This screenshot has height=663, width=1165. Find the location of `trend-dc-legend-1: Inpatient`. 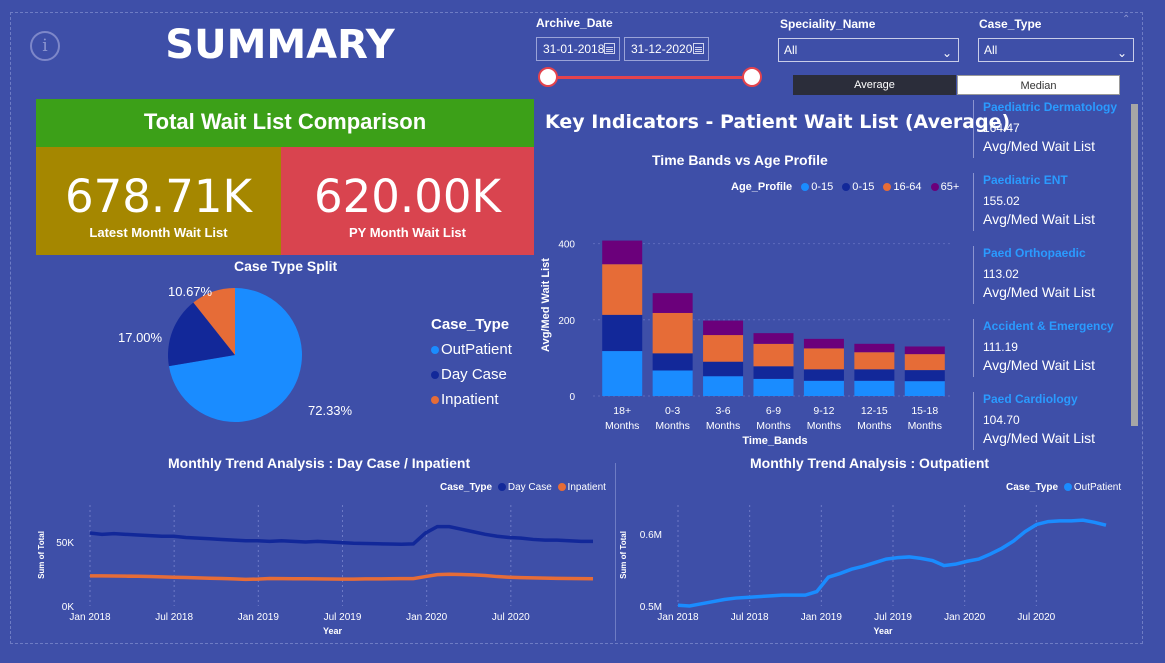

trend-dc-legend-1: Inpatient is located at coordinates (586, 487).